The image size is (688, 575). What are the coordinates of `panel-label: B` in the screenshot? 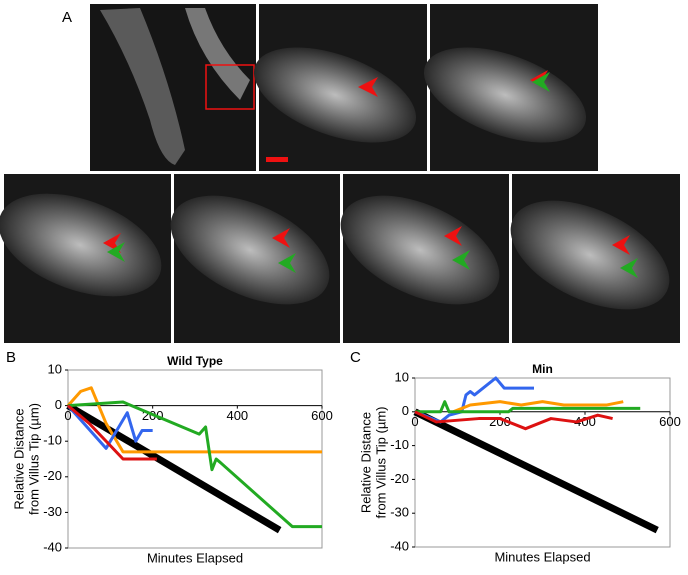 It's located at (11, 357).